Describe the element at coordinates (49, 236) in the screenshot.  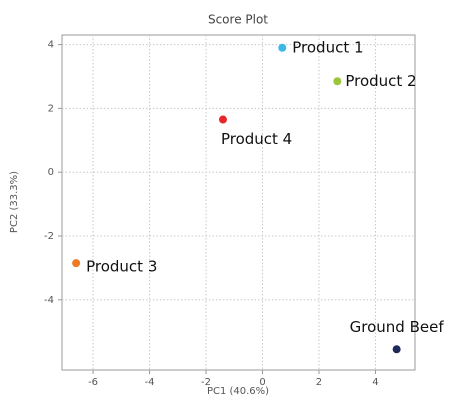
I see `y-tick-label: -2` at that location.